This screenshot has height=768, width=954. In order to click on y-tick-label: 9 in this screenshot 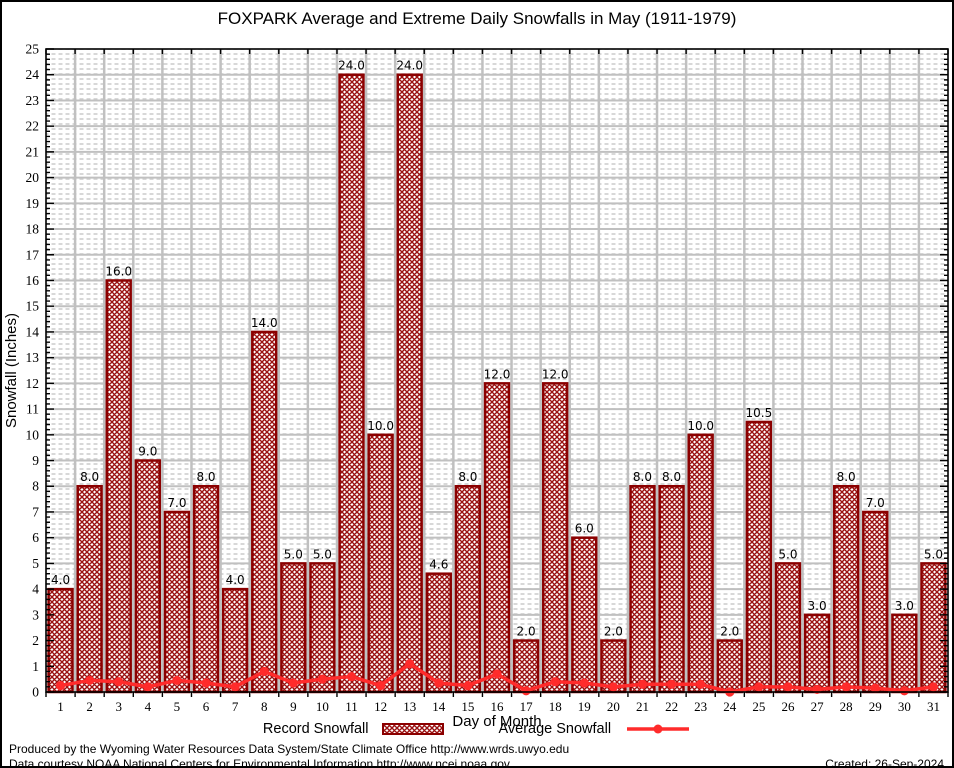, I will do `click(35, 460)`.